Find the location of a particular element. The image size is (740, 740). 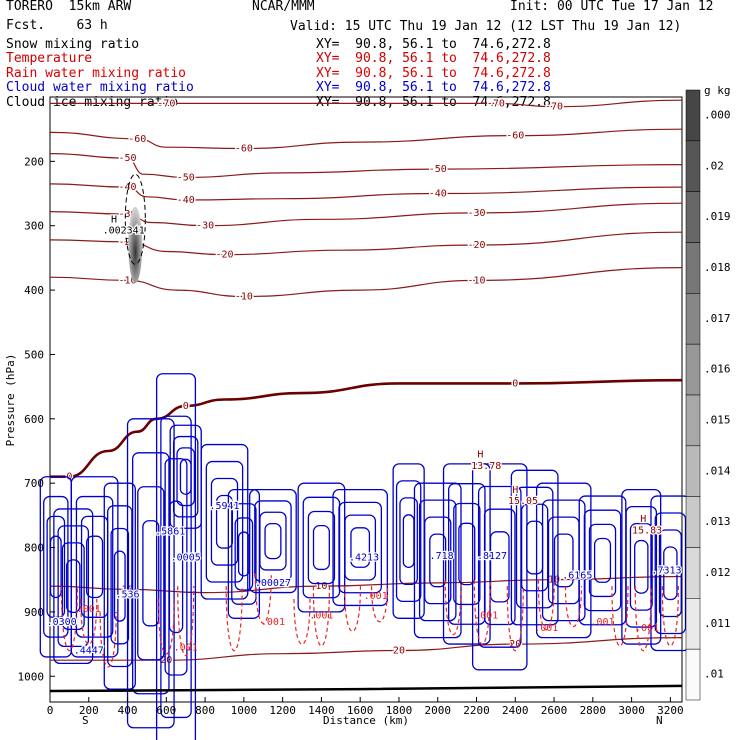

shade-legend-value: .012 is located at coordinates (717, 572).